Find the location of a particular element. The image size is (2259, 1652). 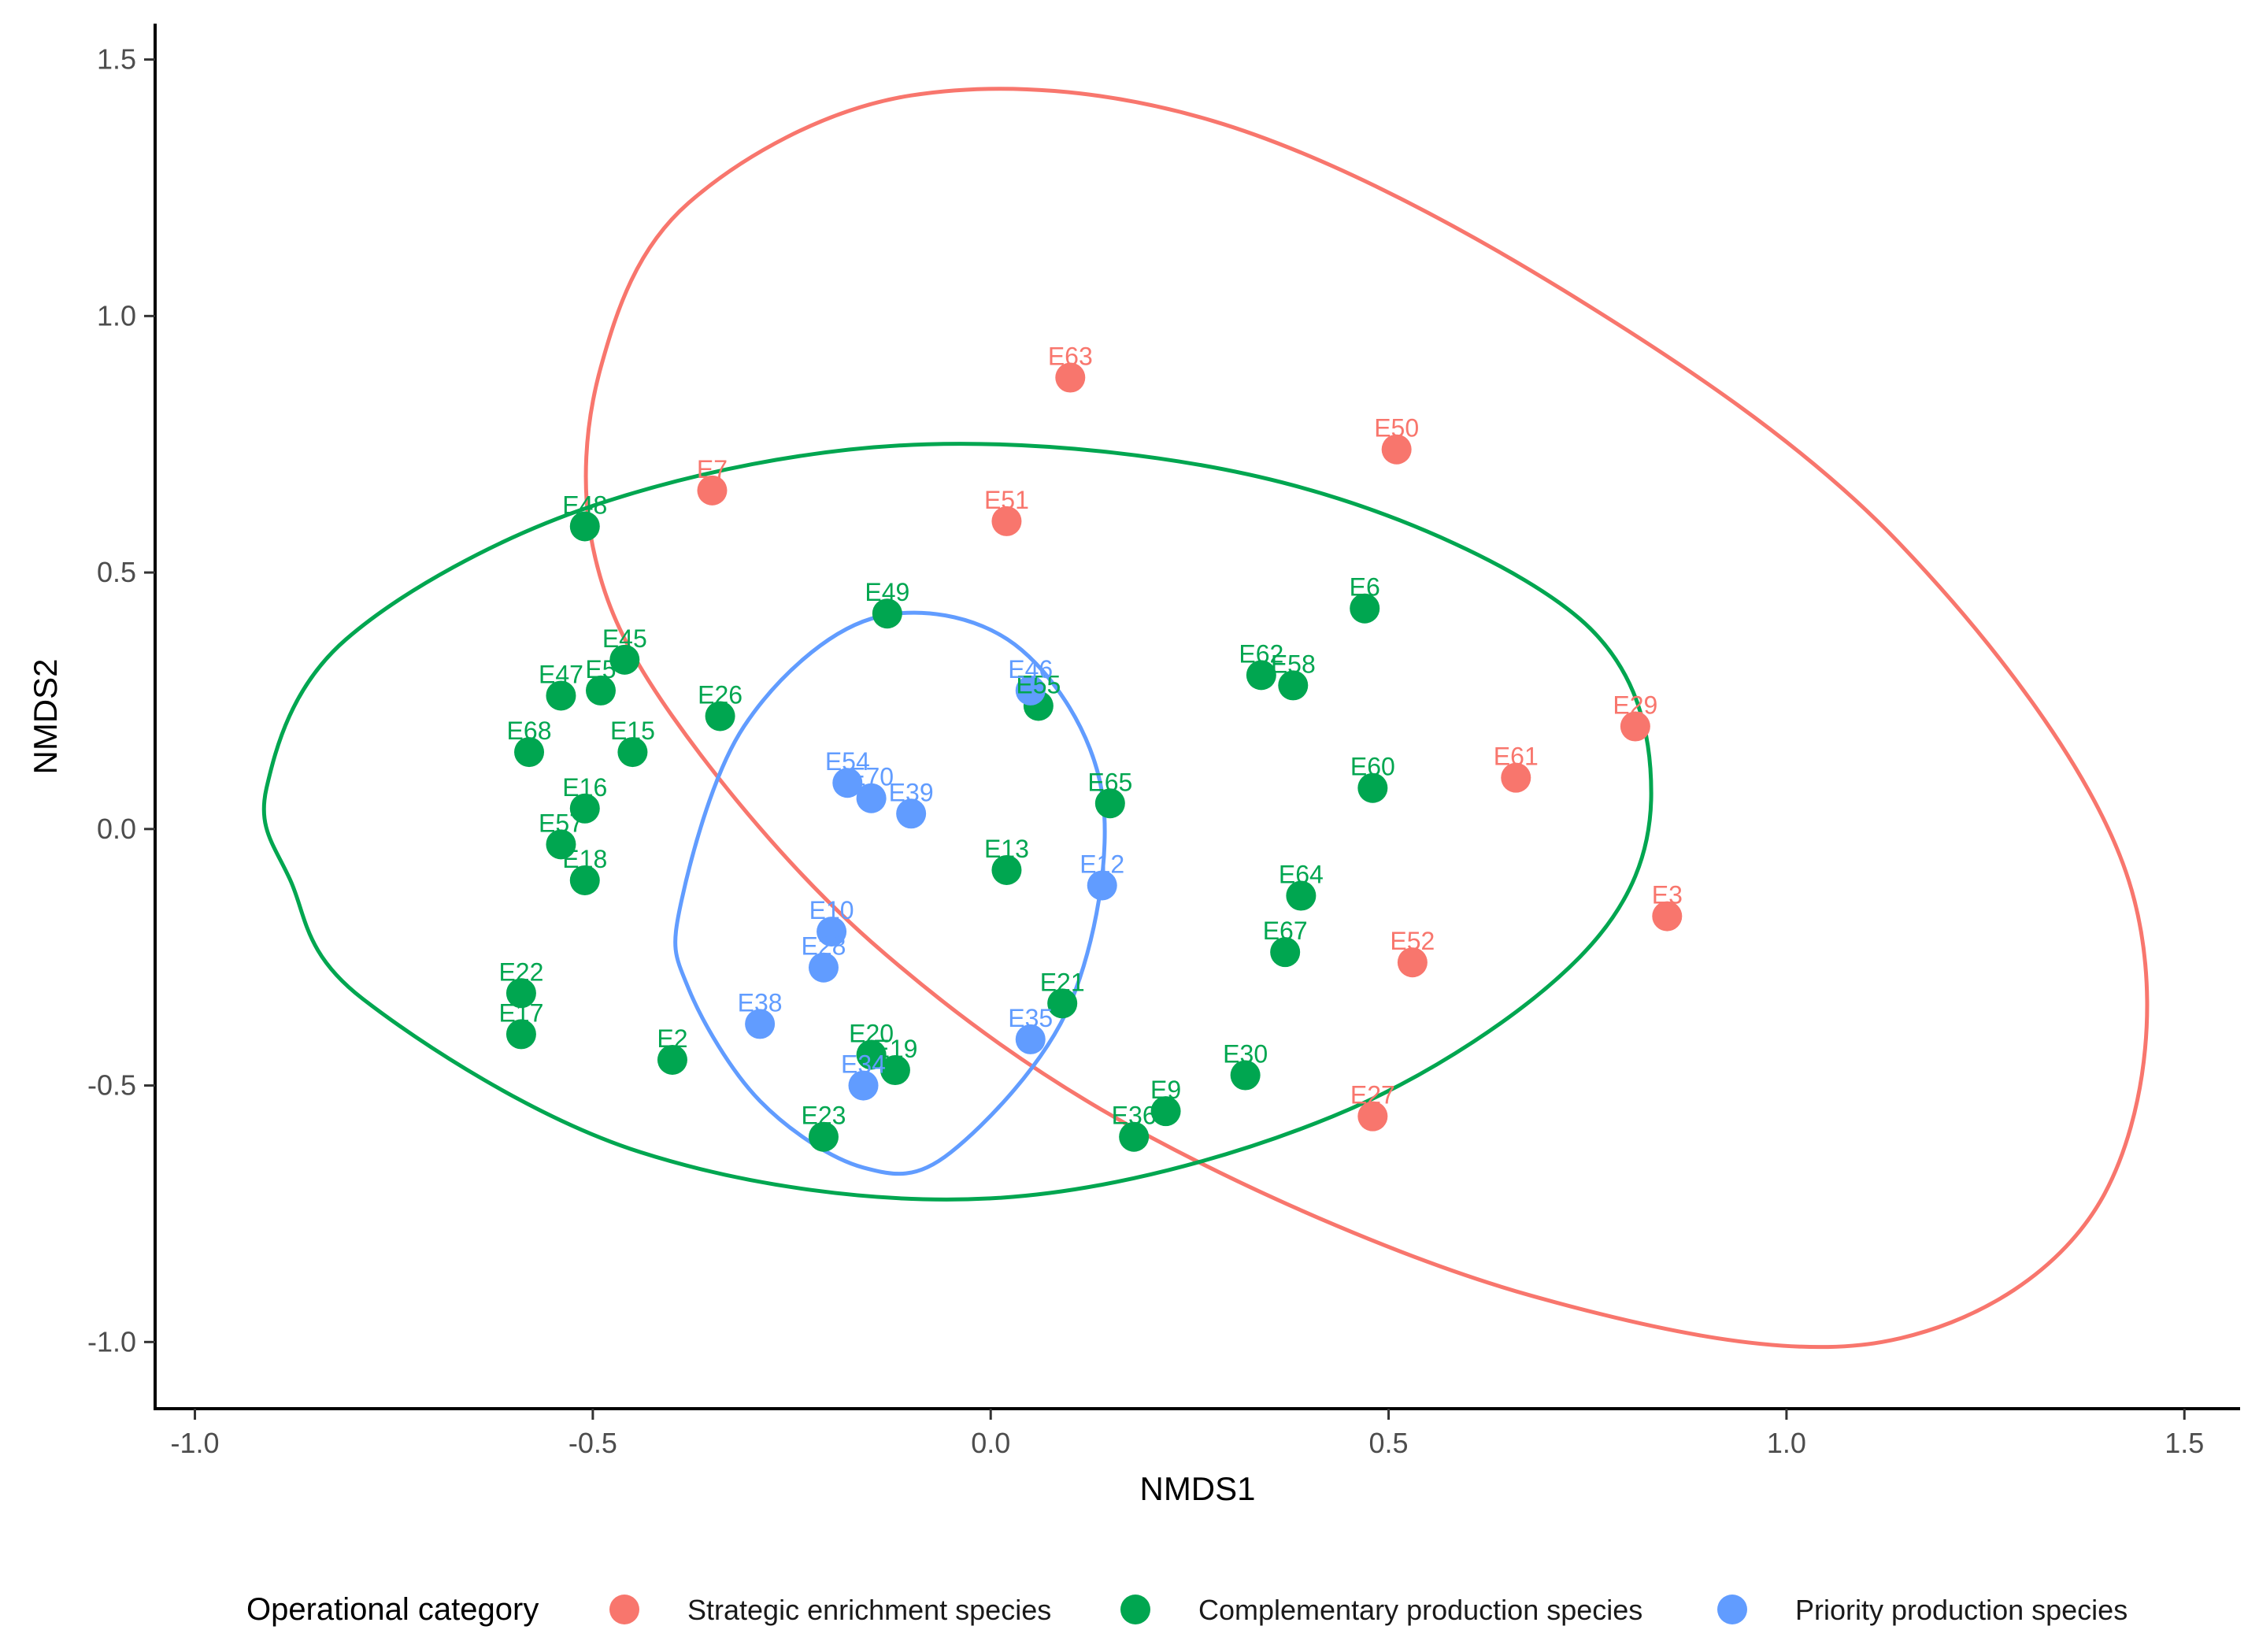

point-label-e22: E22 is located at coordinates (520, 971).